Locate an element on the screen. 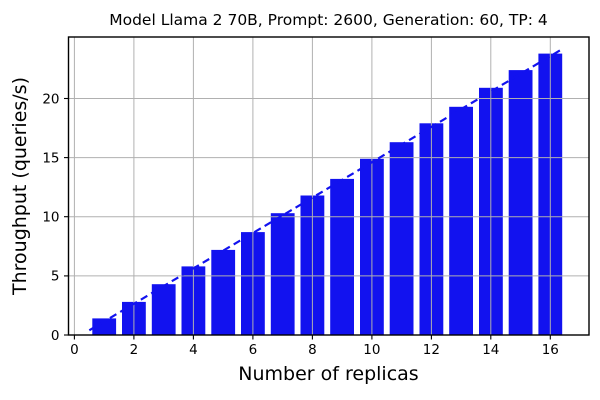 The image size is (600, 400). x-tick-label: 14 is located at coordinates (490, 350).